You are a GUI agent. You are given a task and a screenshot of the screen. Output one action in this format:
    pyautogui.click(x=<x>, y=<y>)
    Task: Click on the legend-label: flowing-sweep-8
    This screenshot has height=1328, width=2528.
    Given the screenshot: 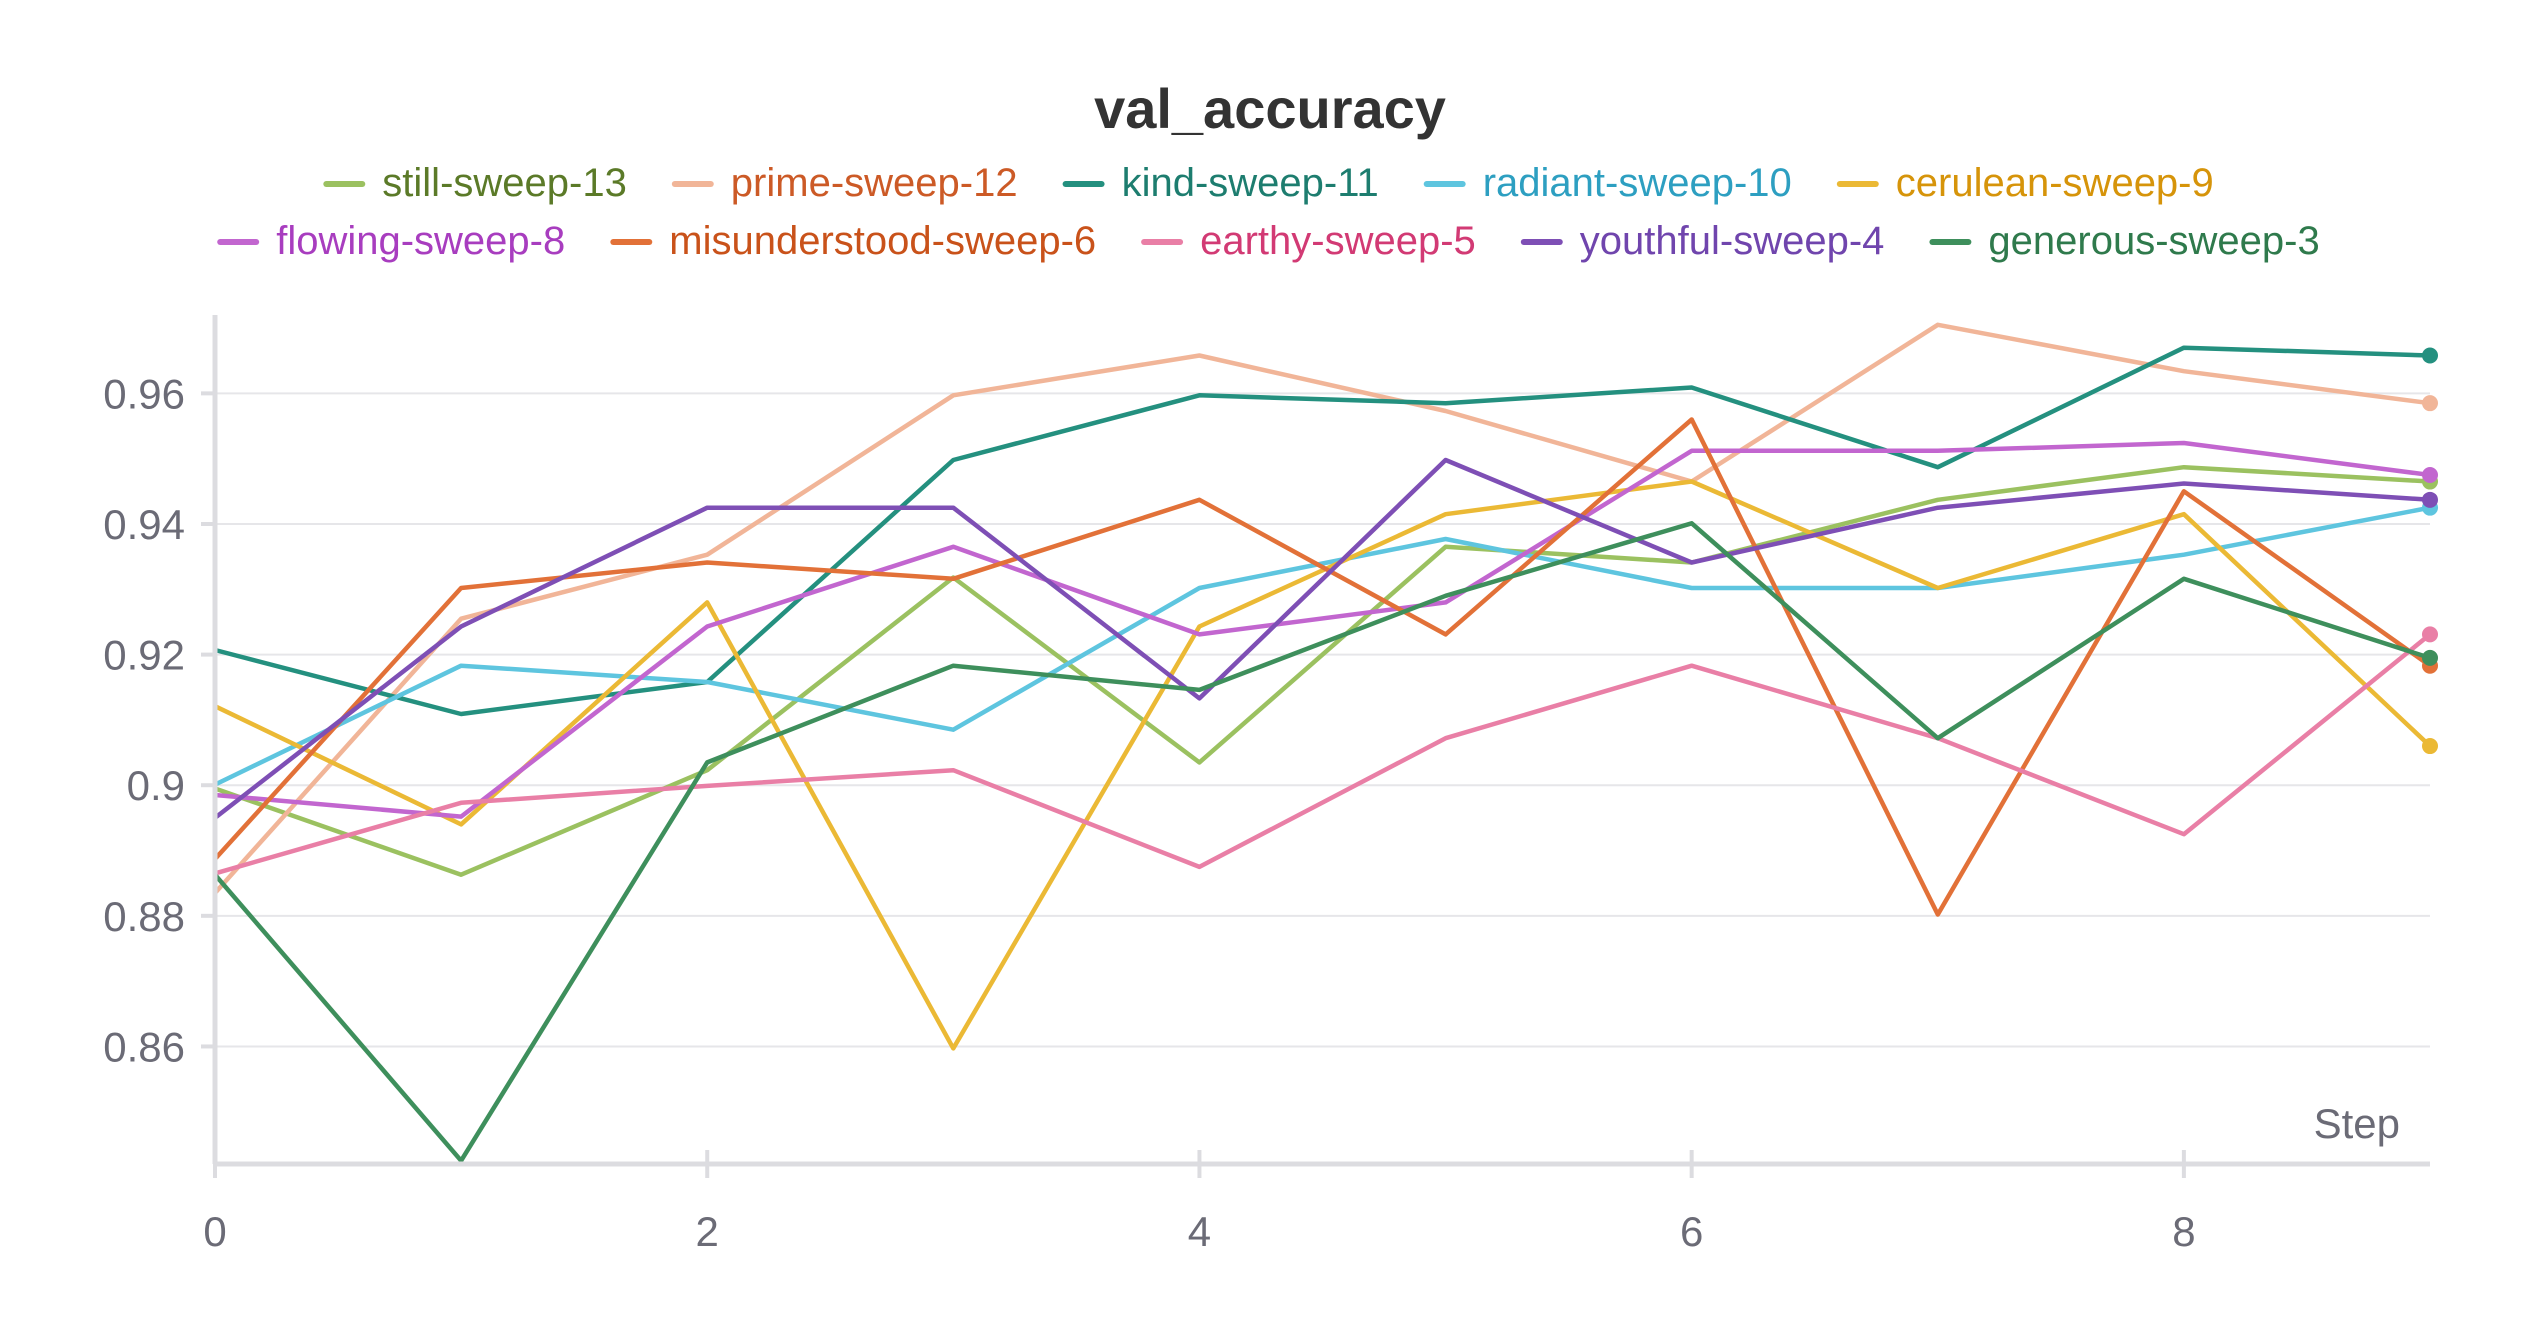 What is the action you would take?
    pyautogui.click(x=420, y=241)
    